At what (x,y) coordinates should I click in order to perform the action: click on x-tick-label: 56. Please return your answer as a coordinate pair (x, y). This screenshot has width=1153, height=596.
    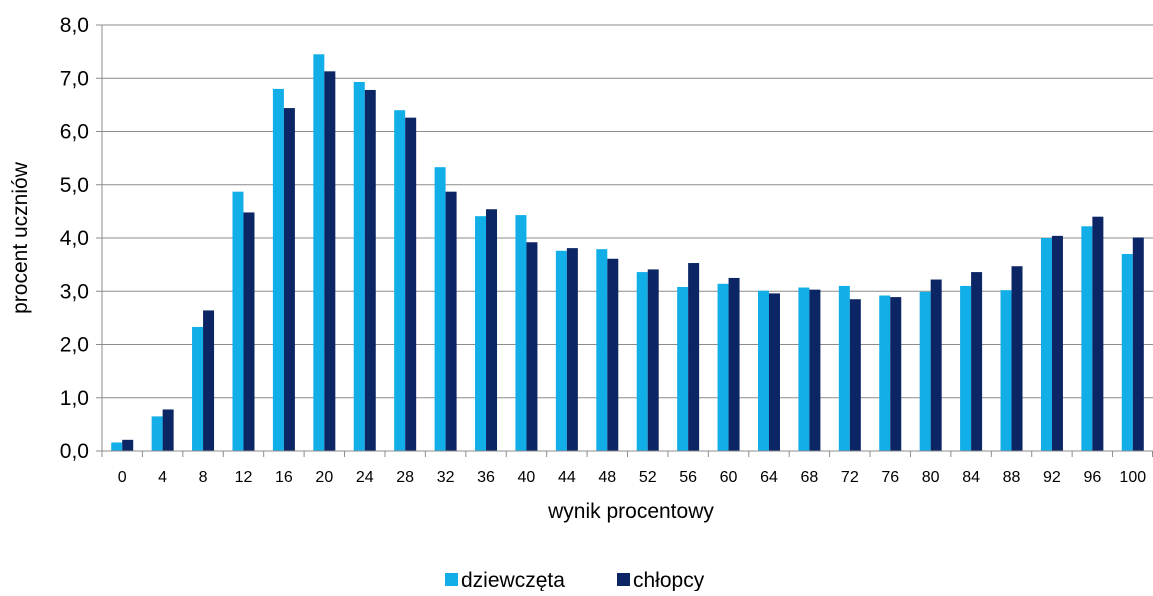
    Looking at the image, I should click on (688, 477).